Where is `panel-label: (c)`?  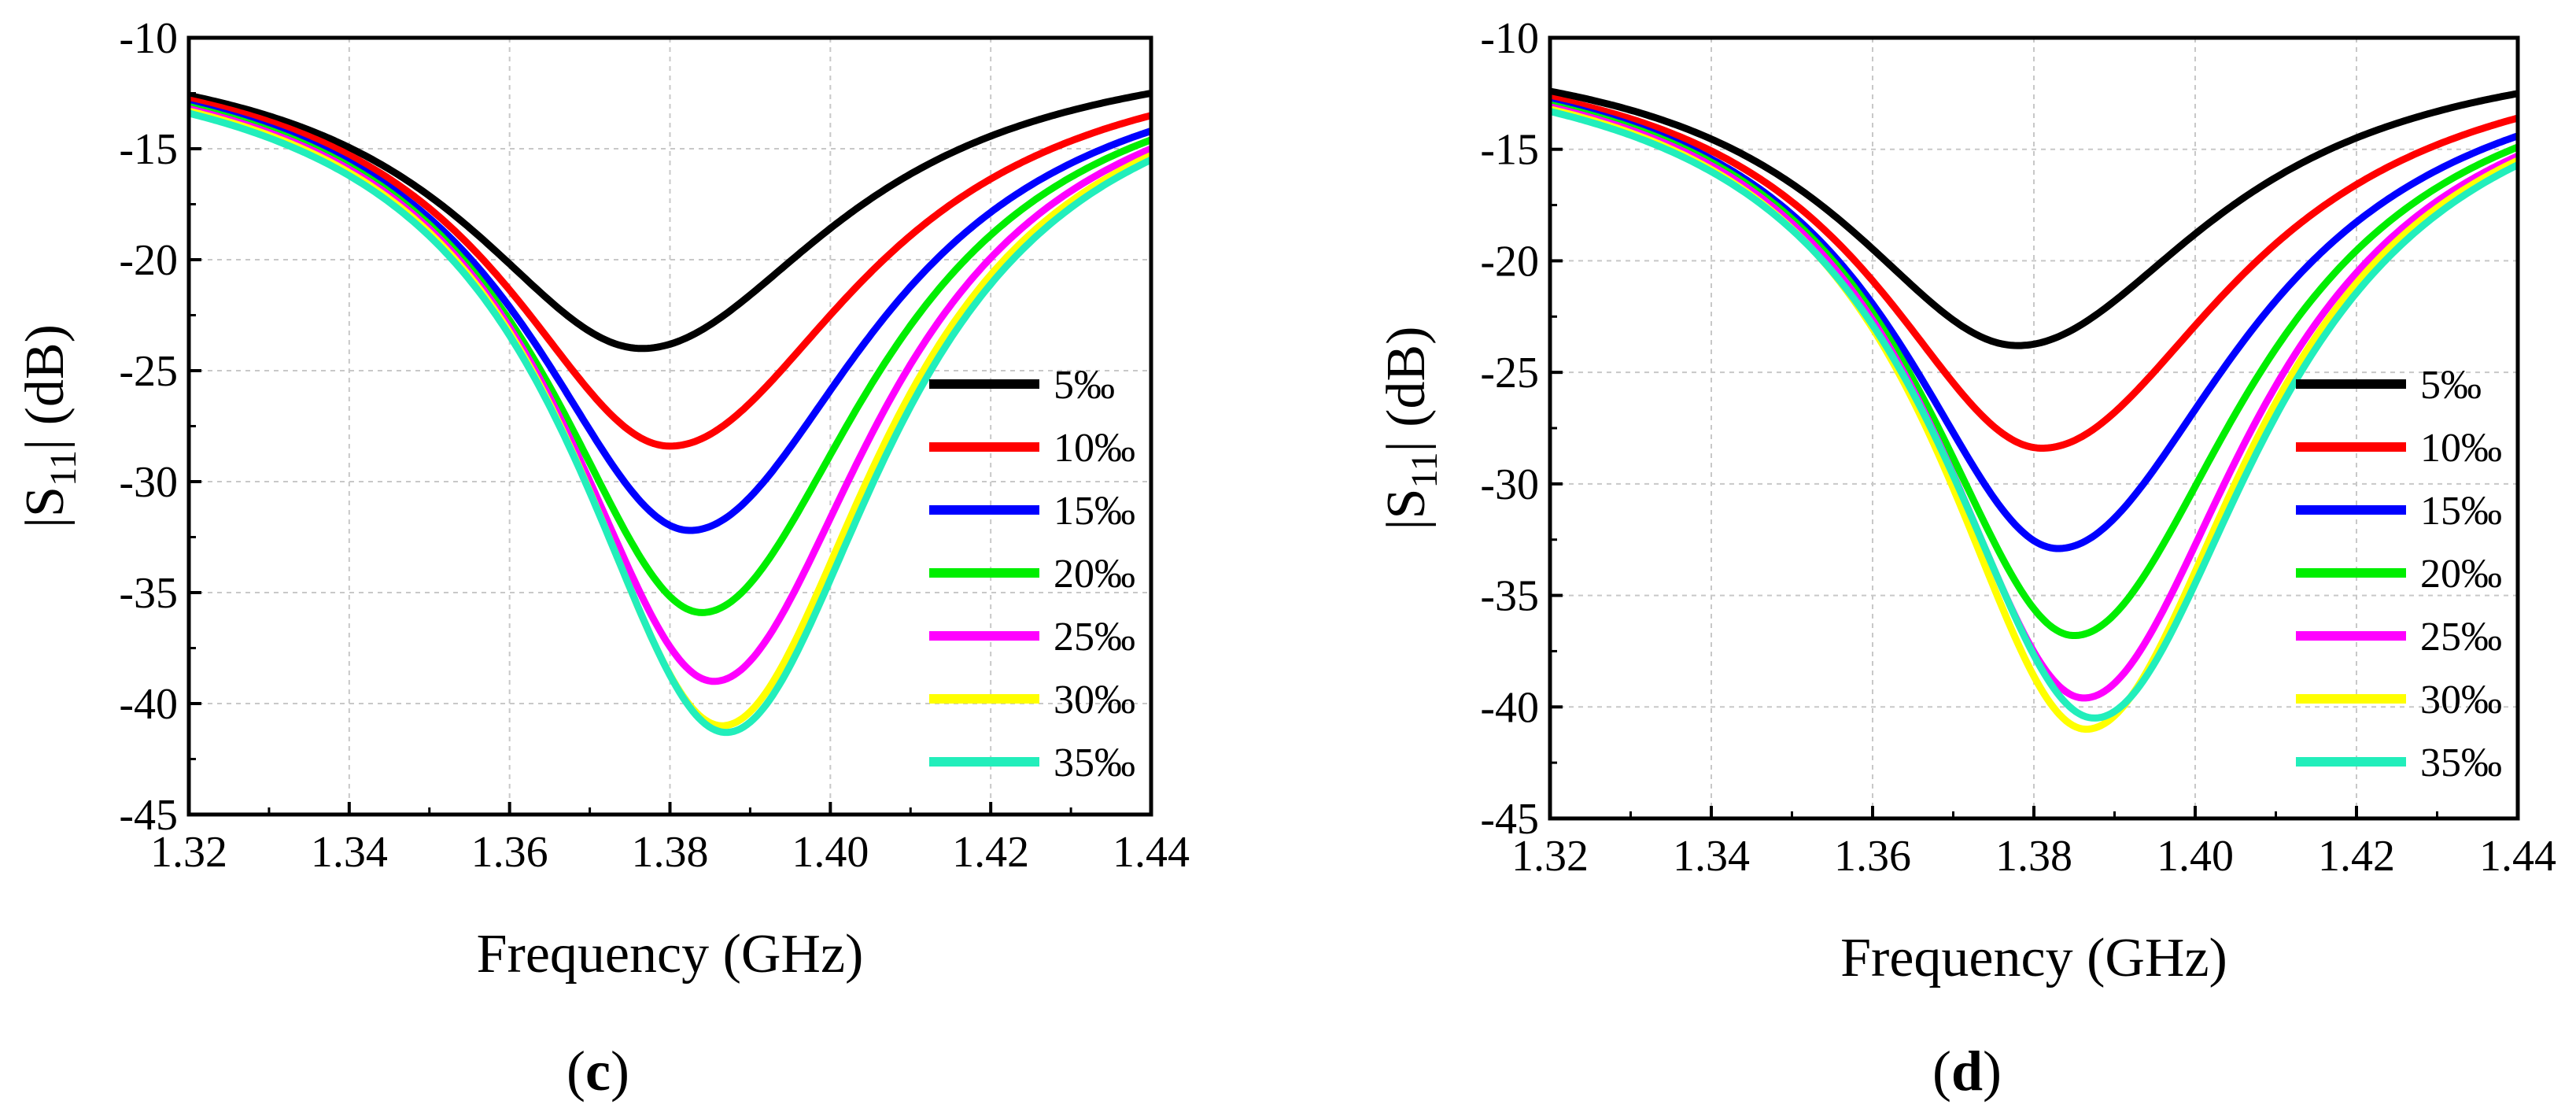
panel-label: (c) is located at coordinates (597, 1071).